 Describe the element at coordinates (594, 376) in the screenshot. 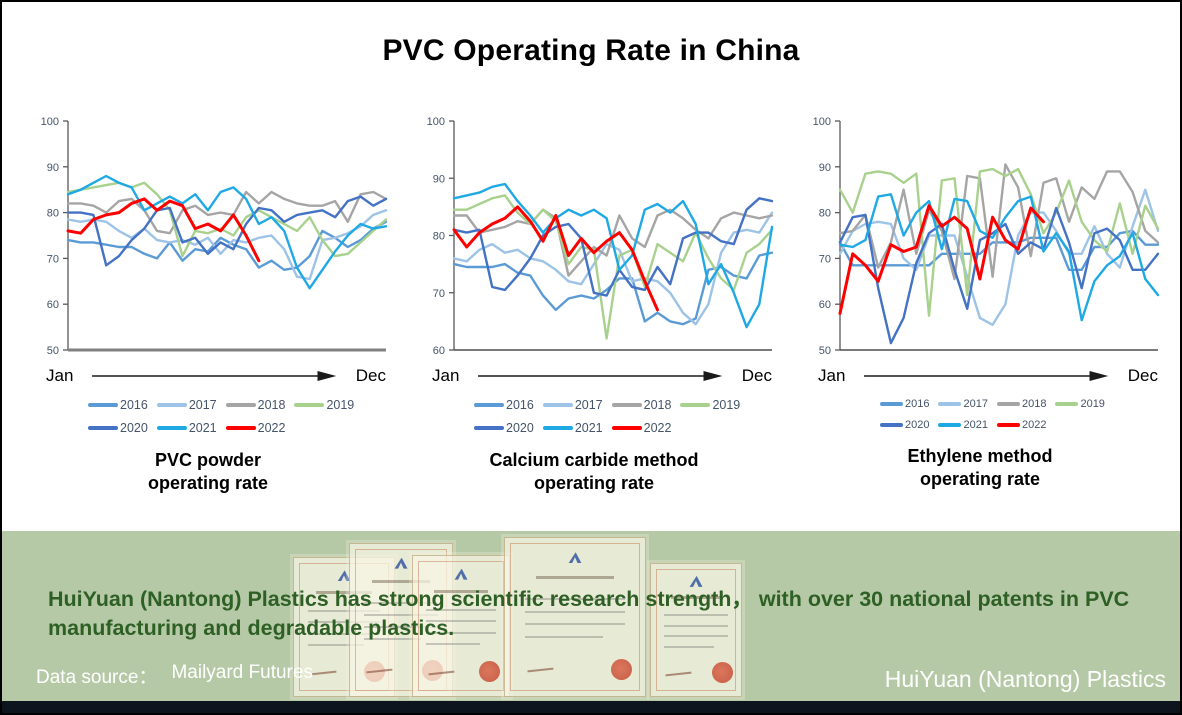

I see `x-axis-calcium-carbide: Jan Dec` at that location.